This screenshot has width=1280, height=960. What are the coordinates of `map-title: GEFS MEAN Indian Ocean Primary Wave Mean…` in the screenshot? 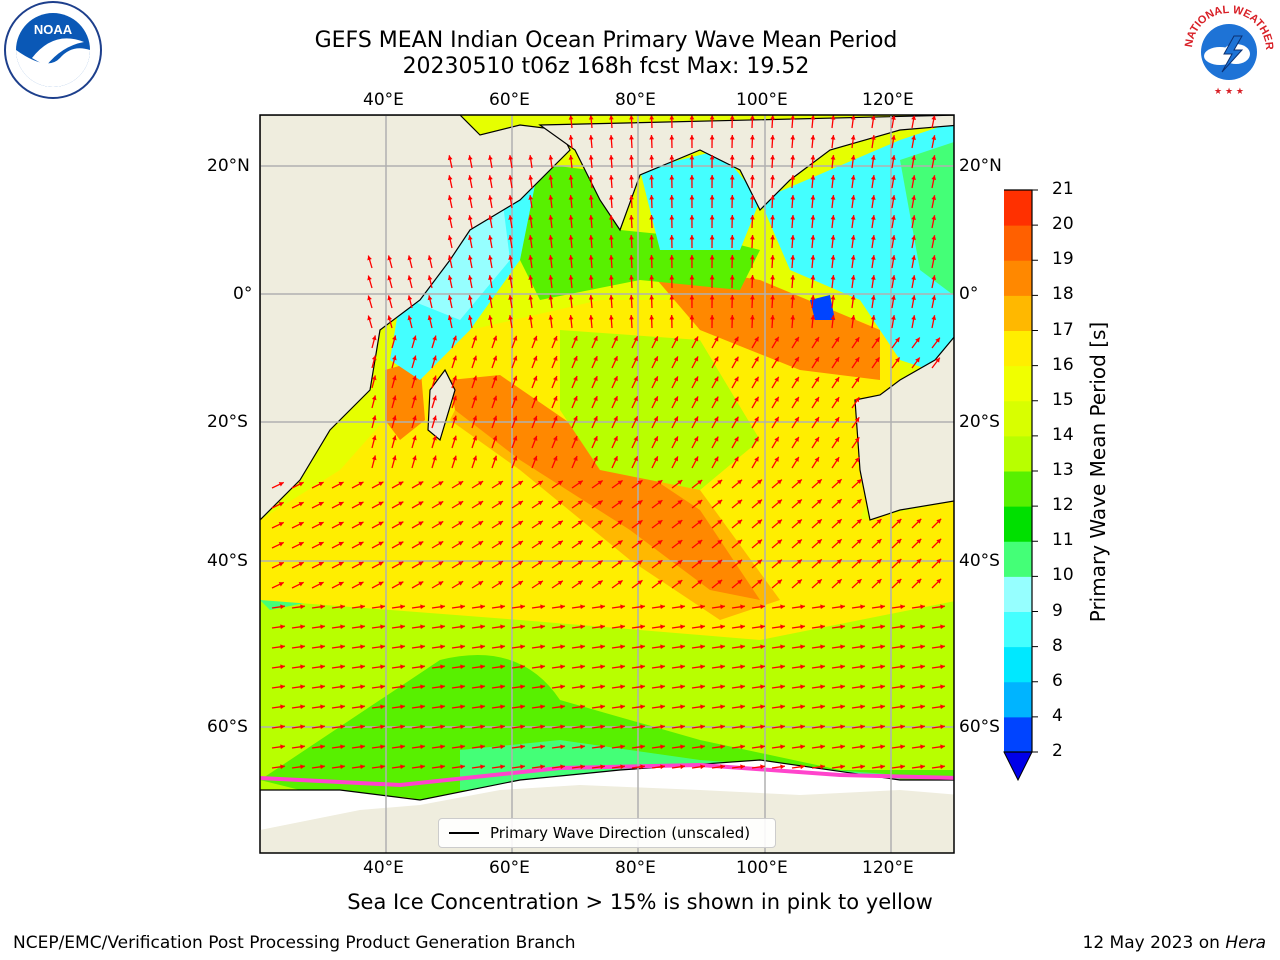 It's located at (606, 40).